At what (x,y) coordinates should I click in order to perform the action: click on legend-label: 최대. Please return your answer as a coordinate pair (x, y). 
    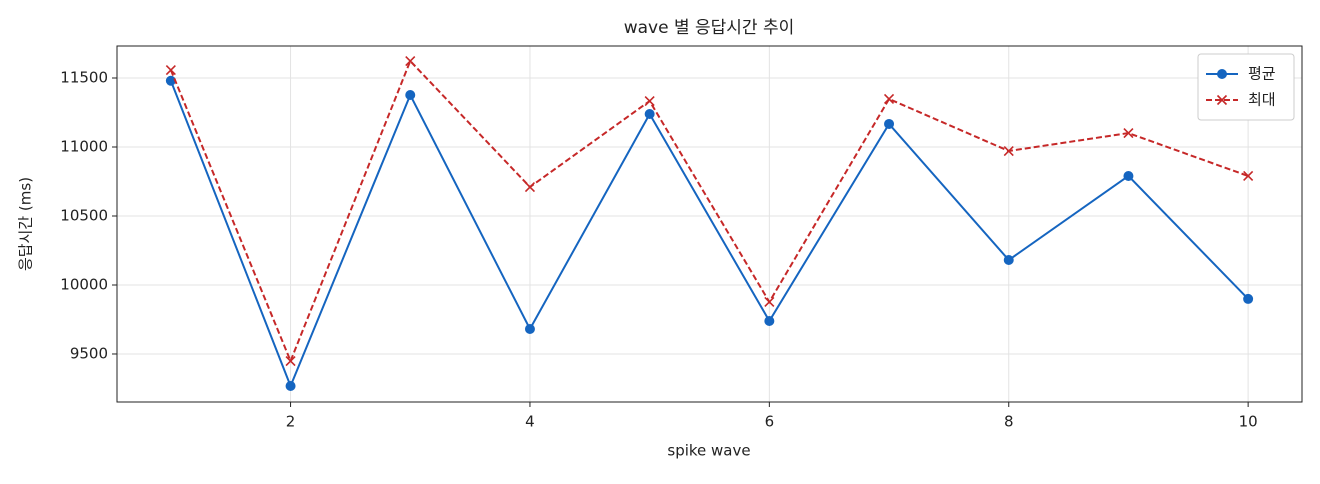
    Looking at the image, I should click on (1262, 100).